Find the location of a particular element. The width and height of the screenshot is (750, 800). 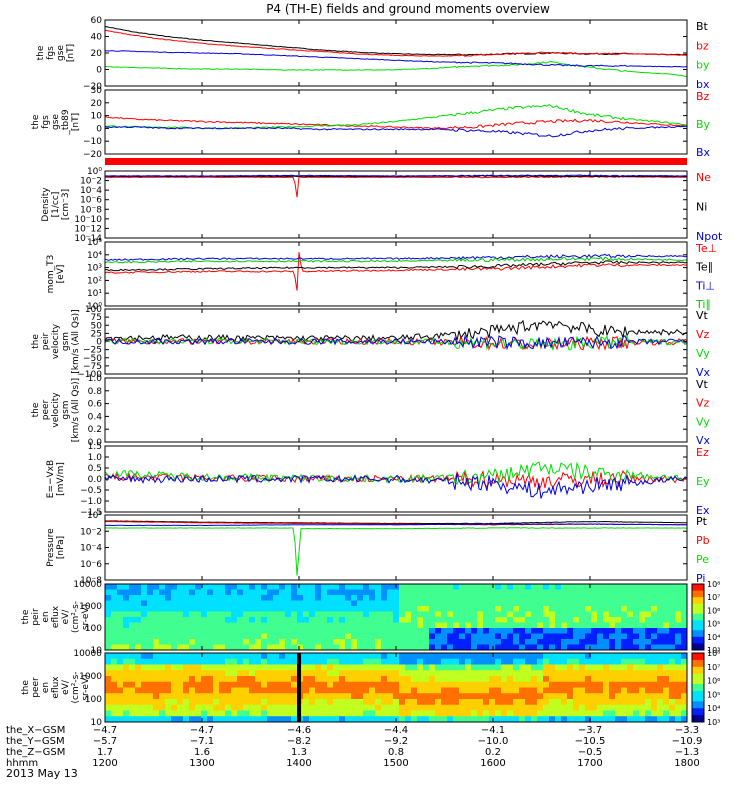

data-gap-line is located at coordinates (299, 687).